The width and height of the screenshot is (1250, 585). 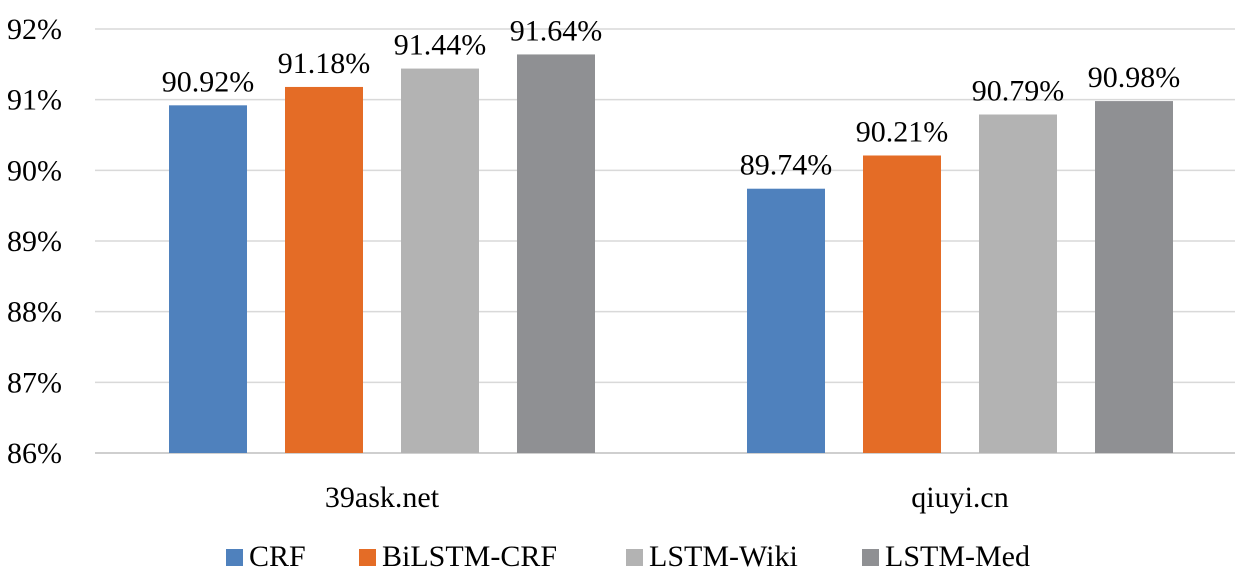 What do you see at coordinates (786, 165) in the screenshot?
I see `data-label: 89.74%` at bounding box center [786, 165].